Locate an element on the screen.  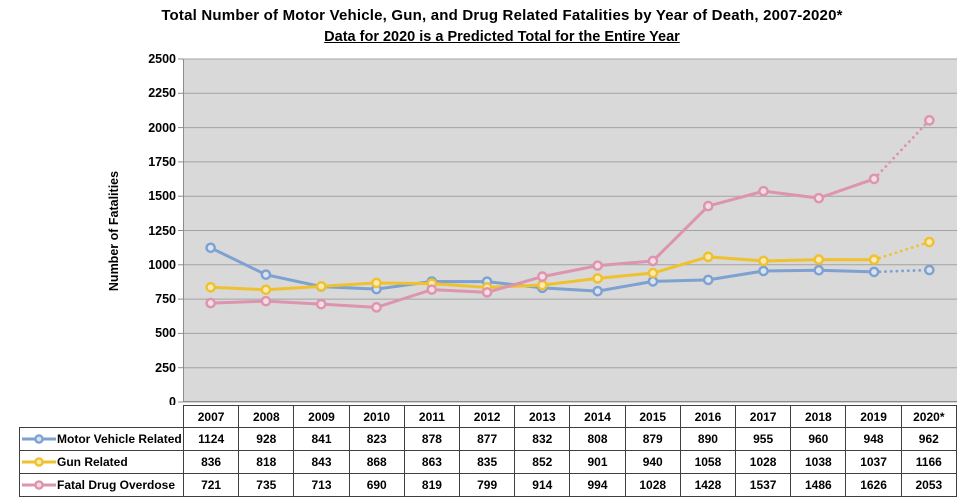
legend-key-icon-fatal-drug-overdose is located at coordinates (39, 485).